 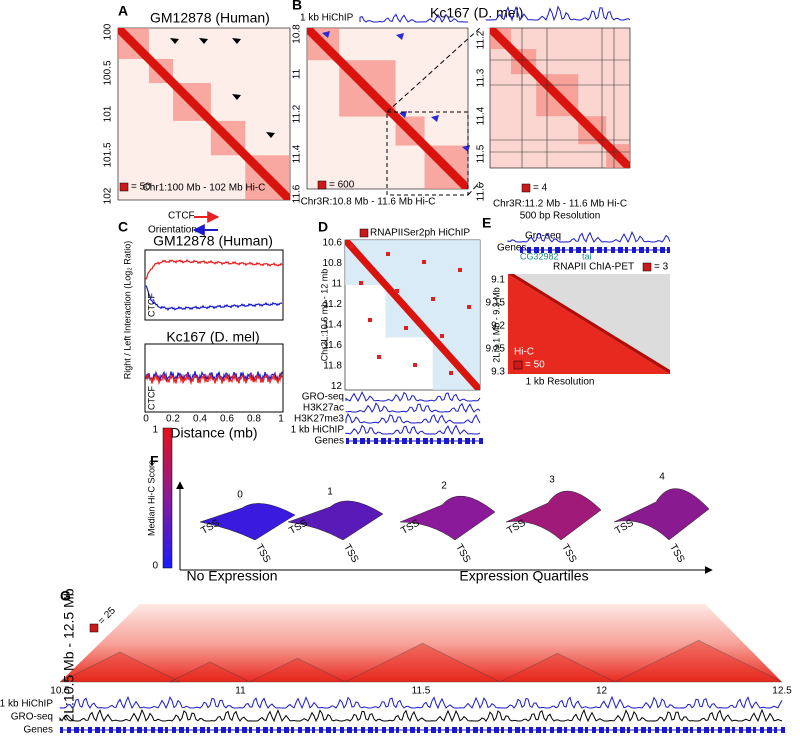 I want to click on title: Kc167 (D. mel), so click(x=212, y=337).